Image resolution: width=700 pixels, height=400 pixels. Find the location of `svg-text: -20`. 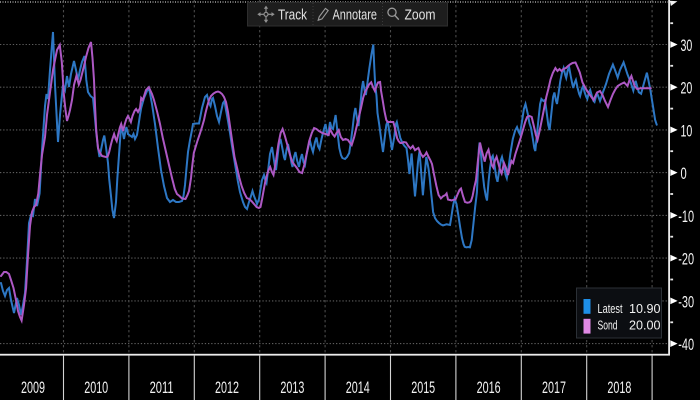

svg-text: -20 is located at coordinates (686, 259).